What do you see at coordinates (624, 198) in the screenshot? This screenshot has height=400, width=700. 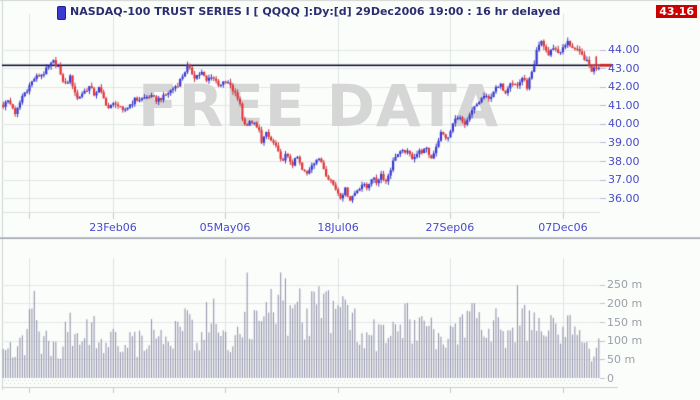 I see `price-axis-label: 36.00` at bounding box center [624, 198].